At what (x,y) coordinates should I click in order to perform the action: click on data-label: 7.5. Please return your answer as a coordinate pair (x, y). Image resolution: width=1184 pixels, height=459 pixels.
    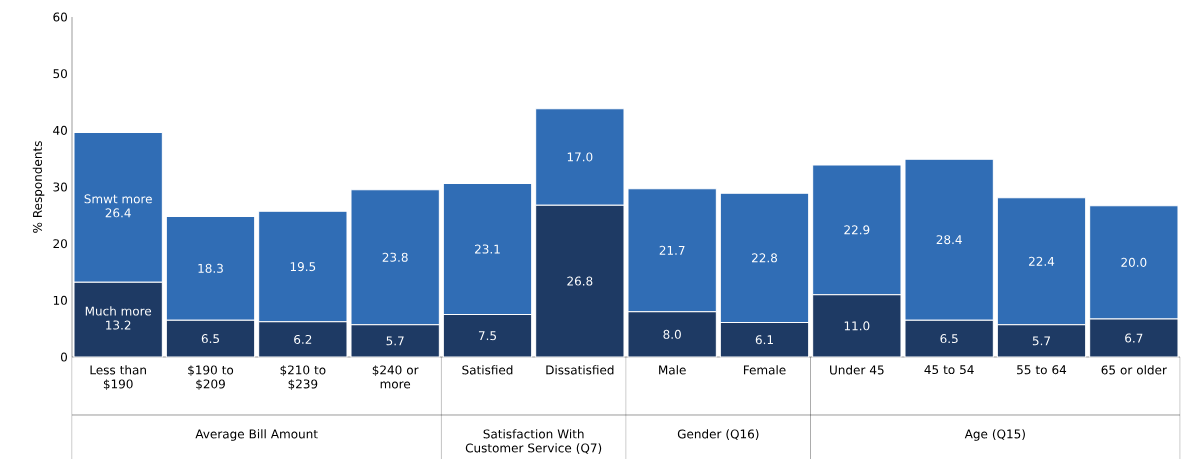
    Looking at the image, I should click on (487, 336).